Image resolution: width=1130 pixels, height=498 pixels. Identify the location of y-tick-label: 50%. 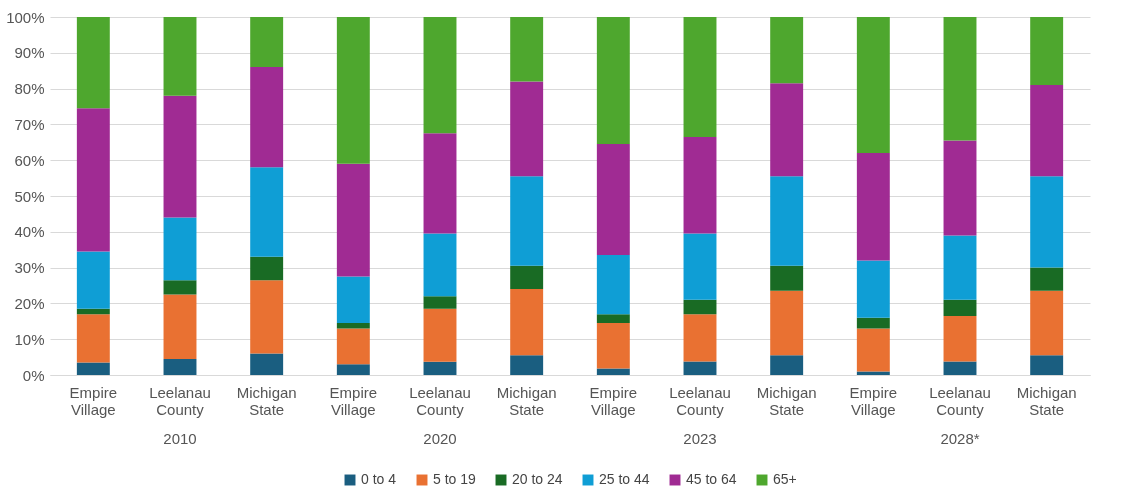
(29, 196).